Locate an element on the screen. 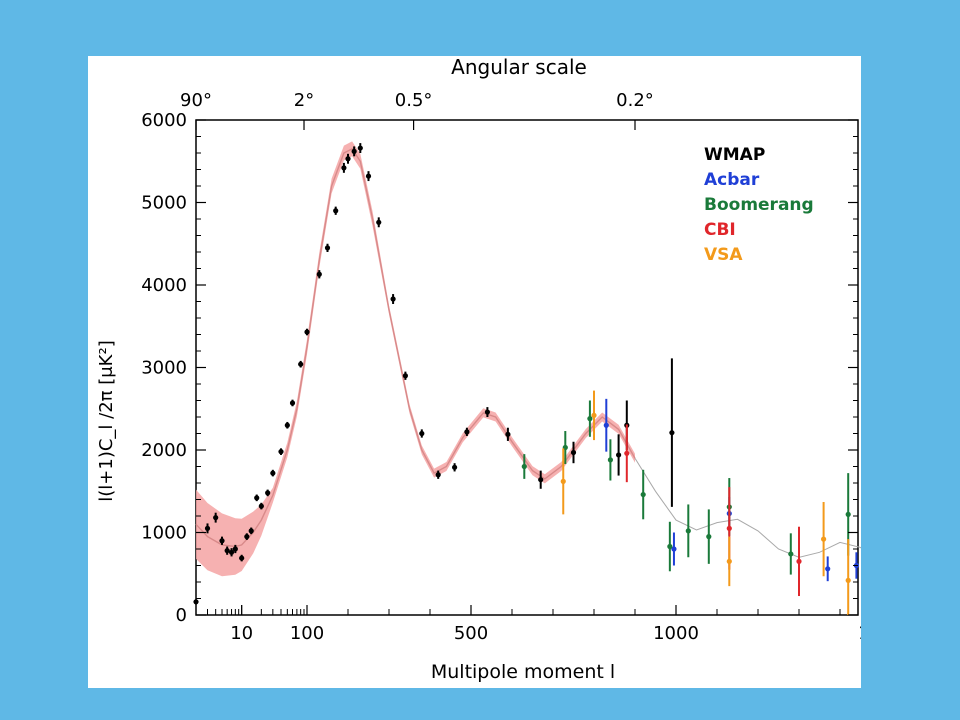 Image resolution: width=960 pixels, height=720 pixels. y-tick-label: 3000 is located at coordinates (164, 368).